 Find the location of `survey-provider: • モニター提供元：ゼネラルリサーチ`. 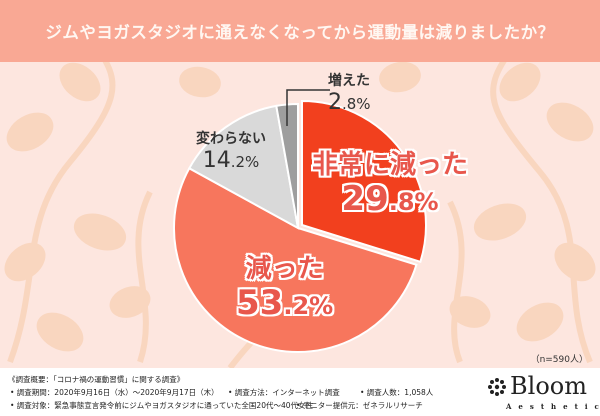

survey-provider: • モニター提供元：ゼネラルリサーチ is located at coordinates (359, 405).